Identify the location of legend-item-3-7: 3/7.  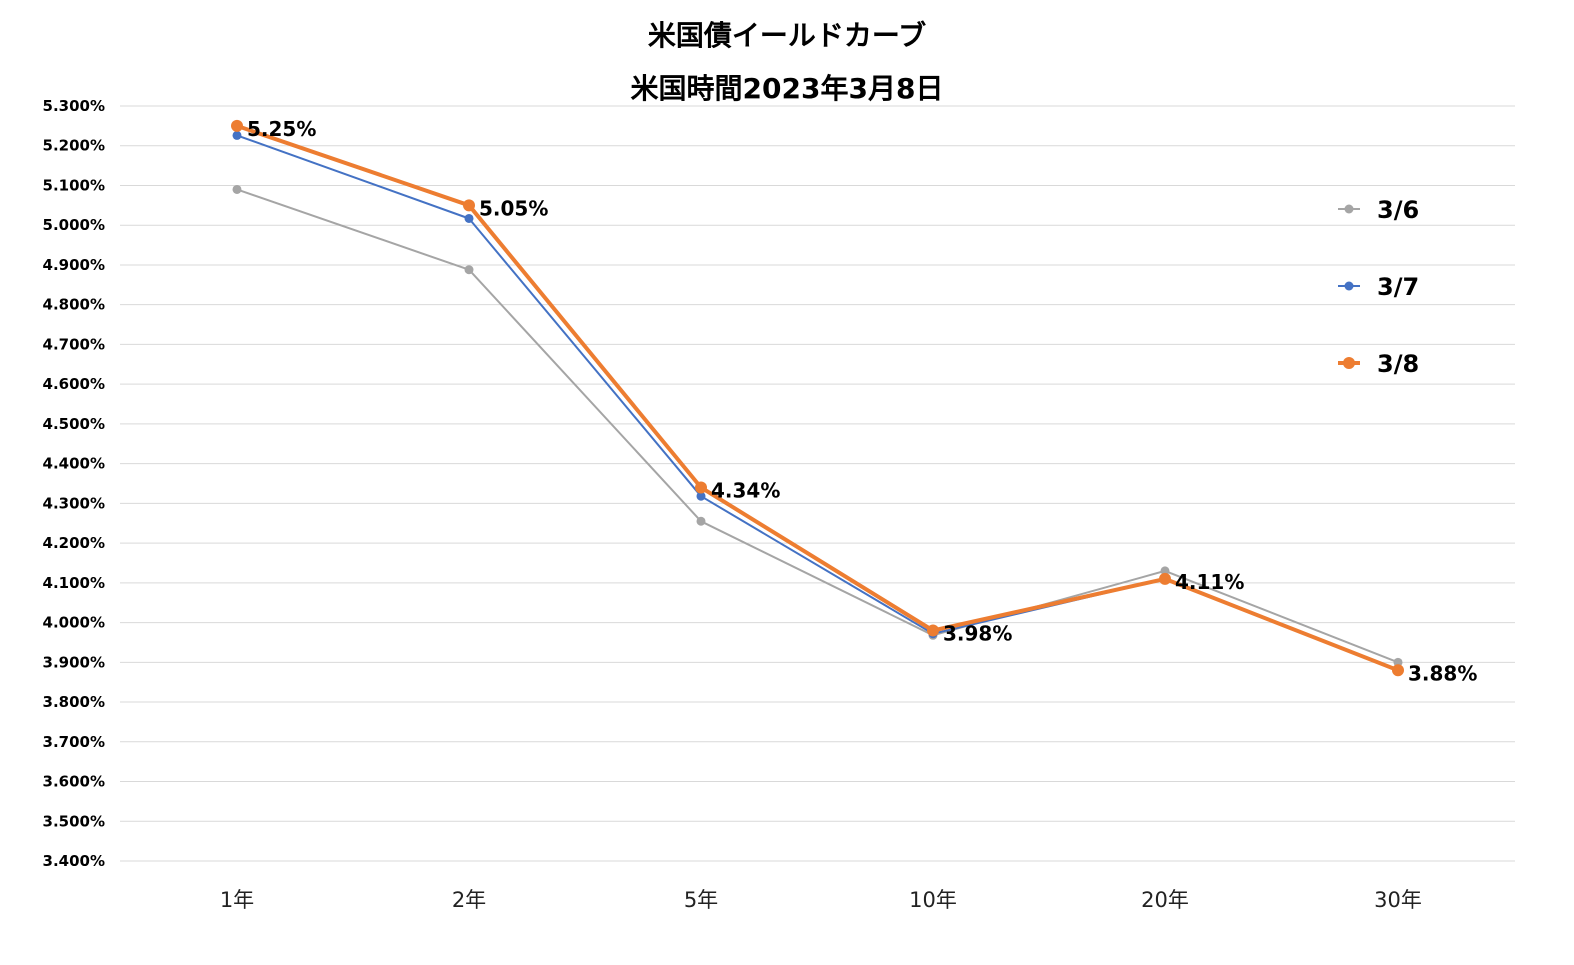
(1378, 287).